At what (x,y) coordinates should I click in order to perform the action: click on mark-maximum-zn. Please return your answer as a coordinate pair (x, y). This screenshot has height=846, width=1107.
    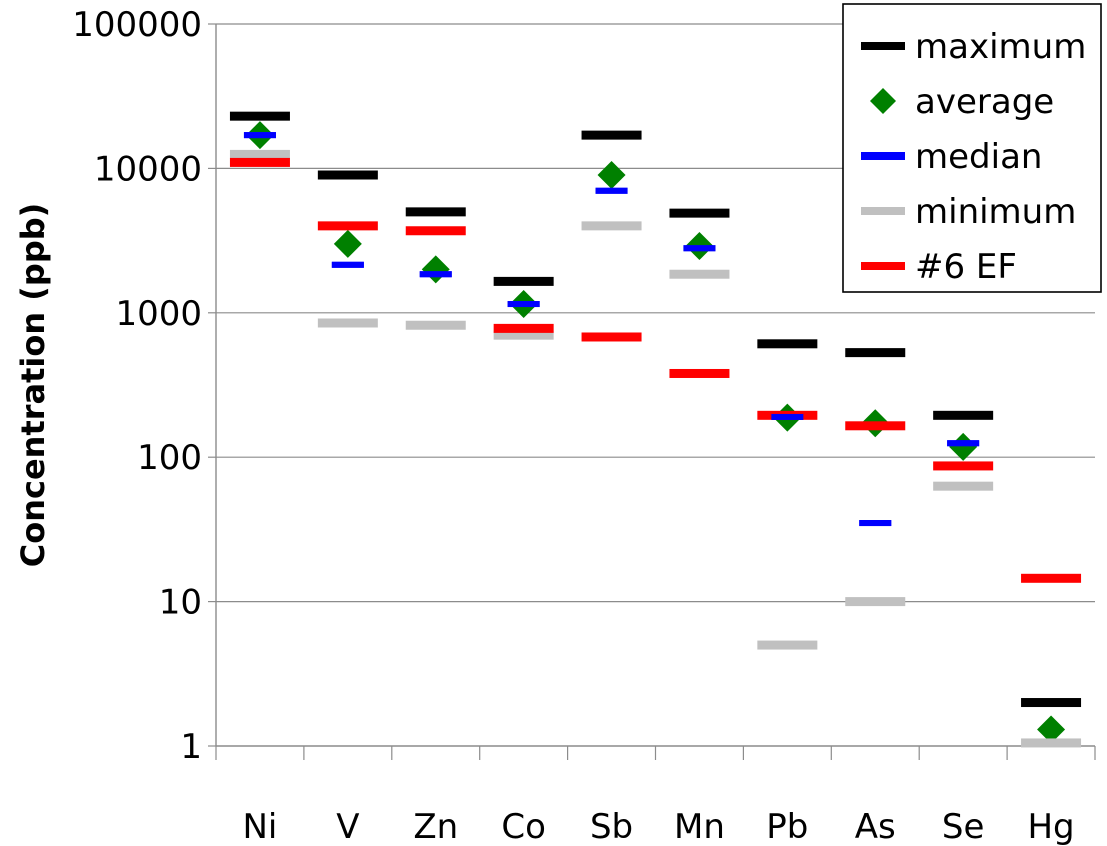
    Looking at the image, I should click on (435, 212).